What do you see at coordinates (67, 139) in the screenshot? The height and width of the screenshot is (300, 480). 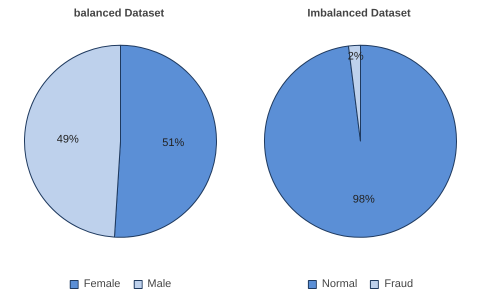 I see `data-label: 49%` at bounding box center [67, 139].